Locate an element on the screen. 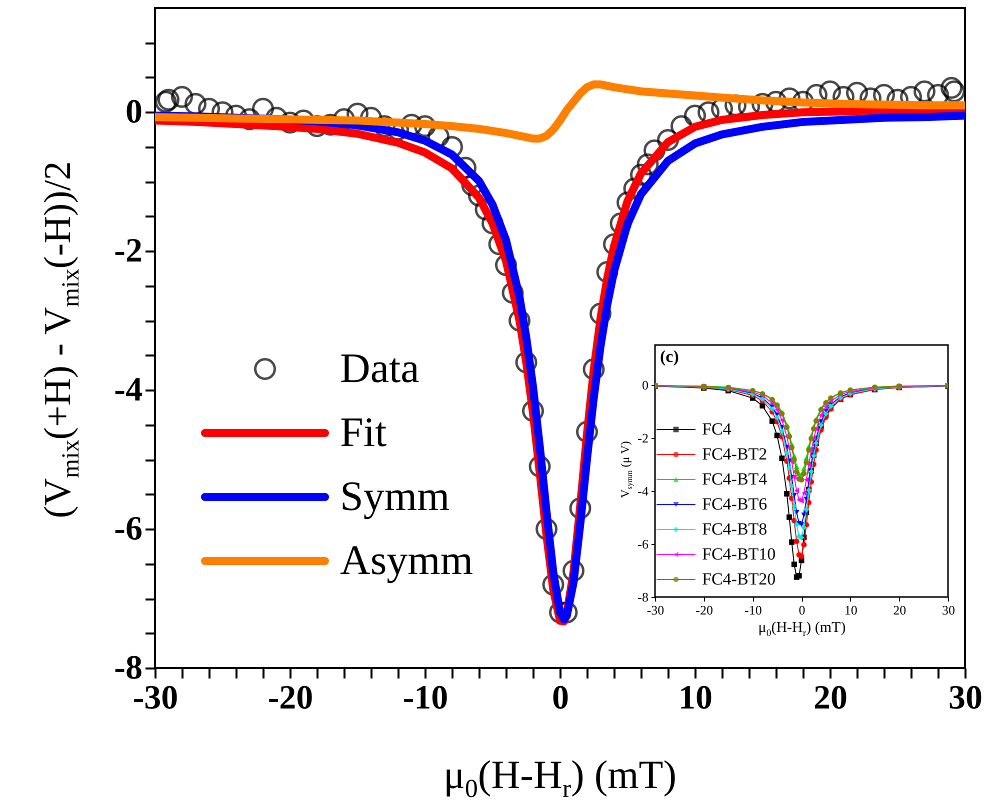 The height and width of the screenshot is (809, 992). legend-label: FC4-BT2 is located at coordinates (735, 454).